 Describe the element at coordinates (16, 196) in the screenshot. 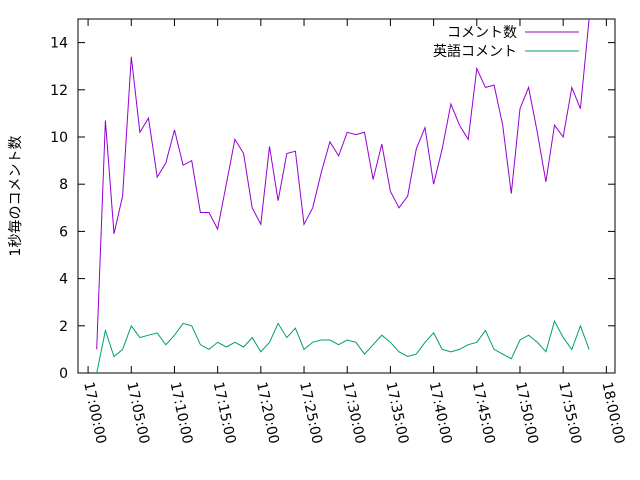

I see `y-axis-label: 1秒毎のコメント数` at that location.